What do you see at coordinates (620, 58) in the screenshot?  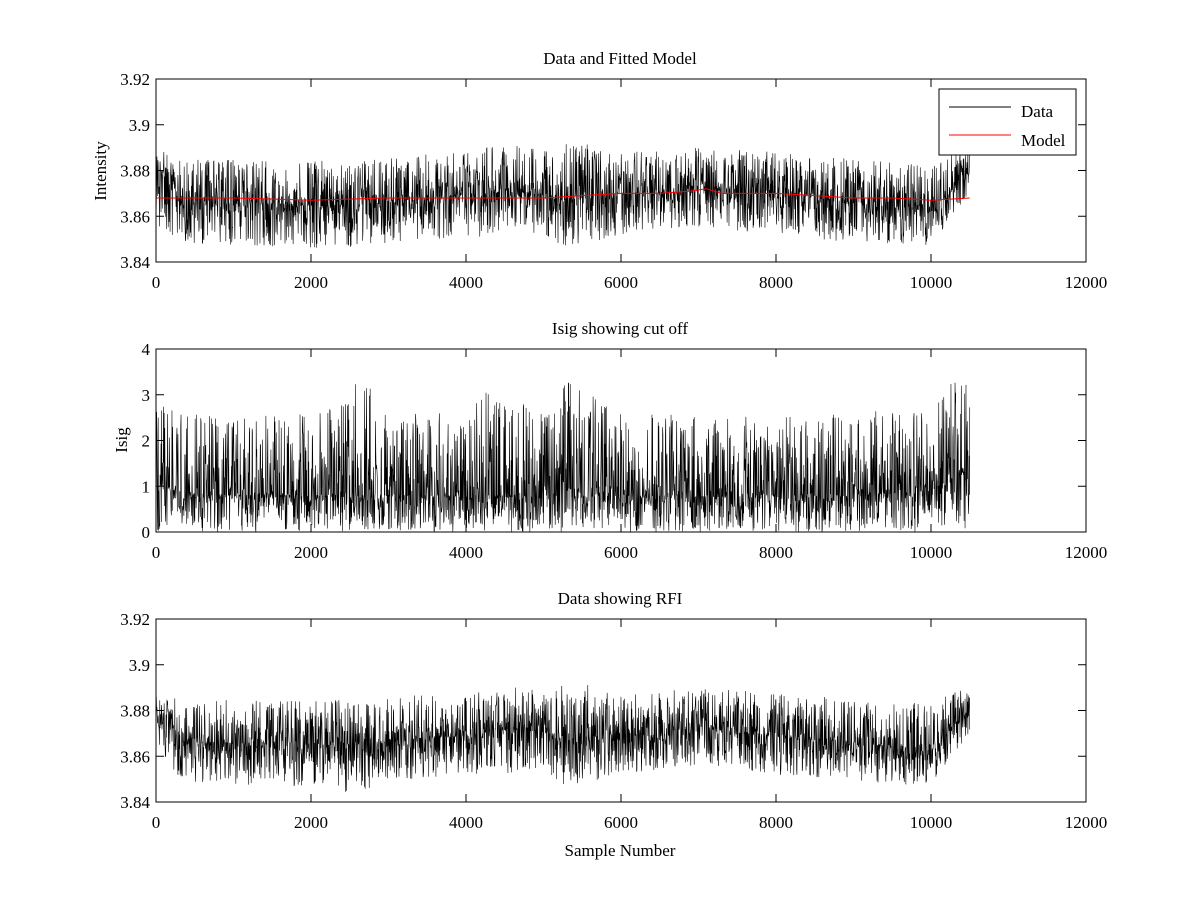 I see `chart-title: Data and Fitted Model` at bounding box center [620, 58].